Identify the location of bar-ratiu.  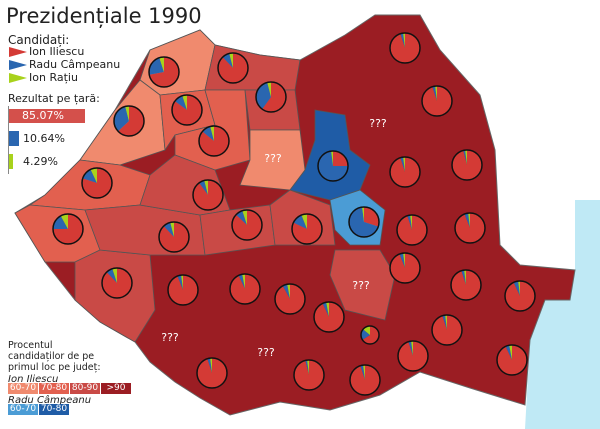
(11, 161).